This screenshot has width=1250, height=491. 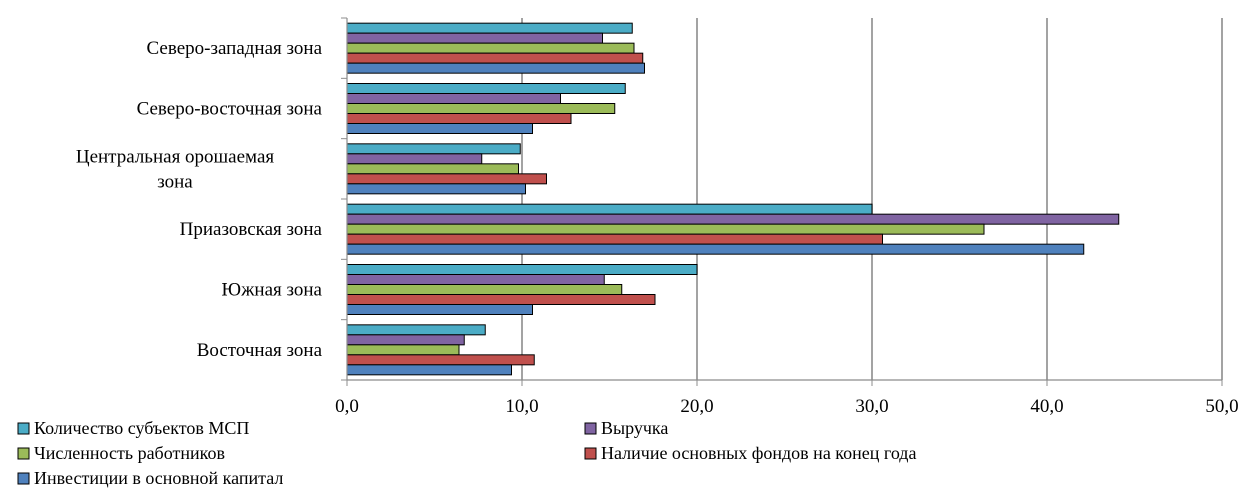 What do you see at coordinates (175, 181) in the screenshot?
I see `category-label: зона` at bounding box center [175, 181].